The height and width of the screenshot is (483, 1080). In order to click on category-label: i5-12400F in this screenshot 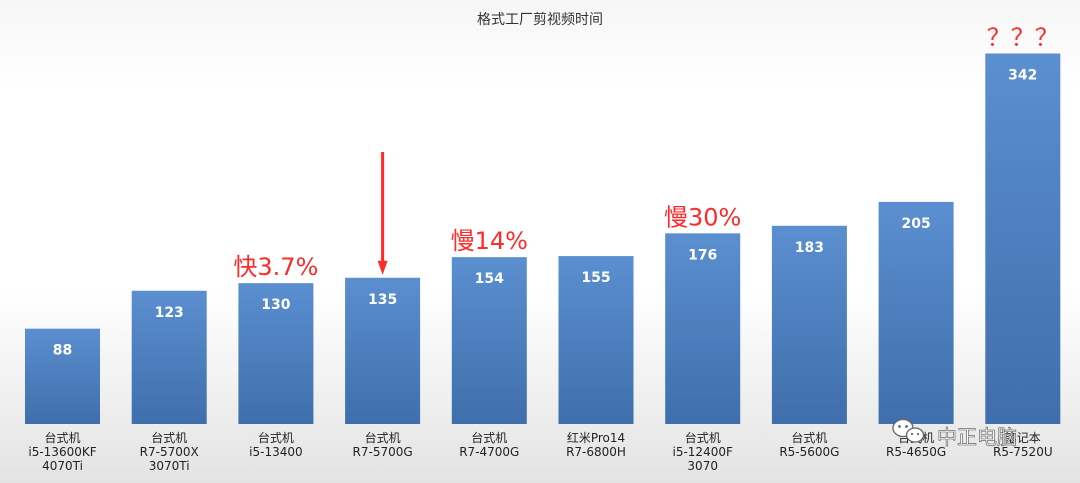, I will do `click(703, 452)`.